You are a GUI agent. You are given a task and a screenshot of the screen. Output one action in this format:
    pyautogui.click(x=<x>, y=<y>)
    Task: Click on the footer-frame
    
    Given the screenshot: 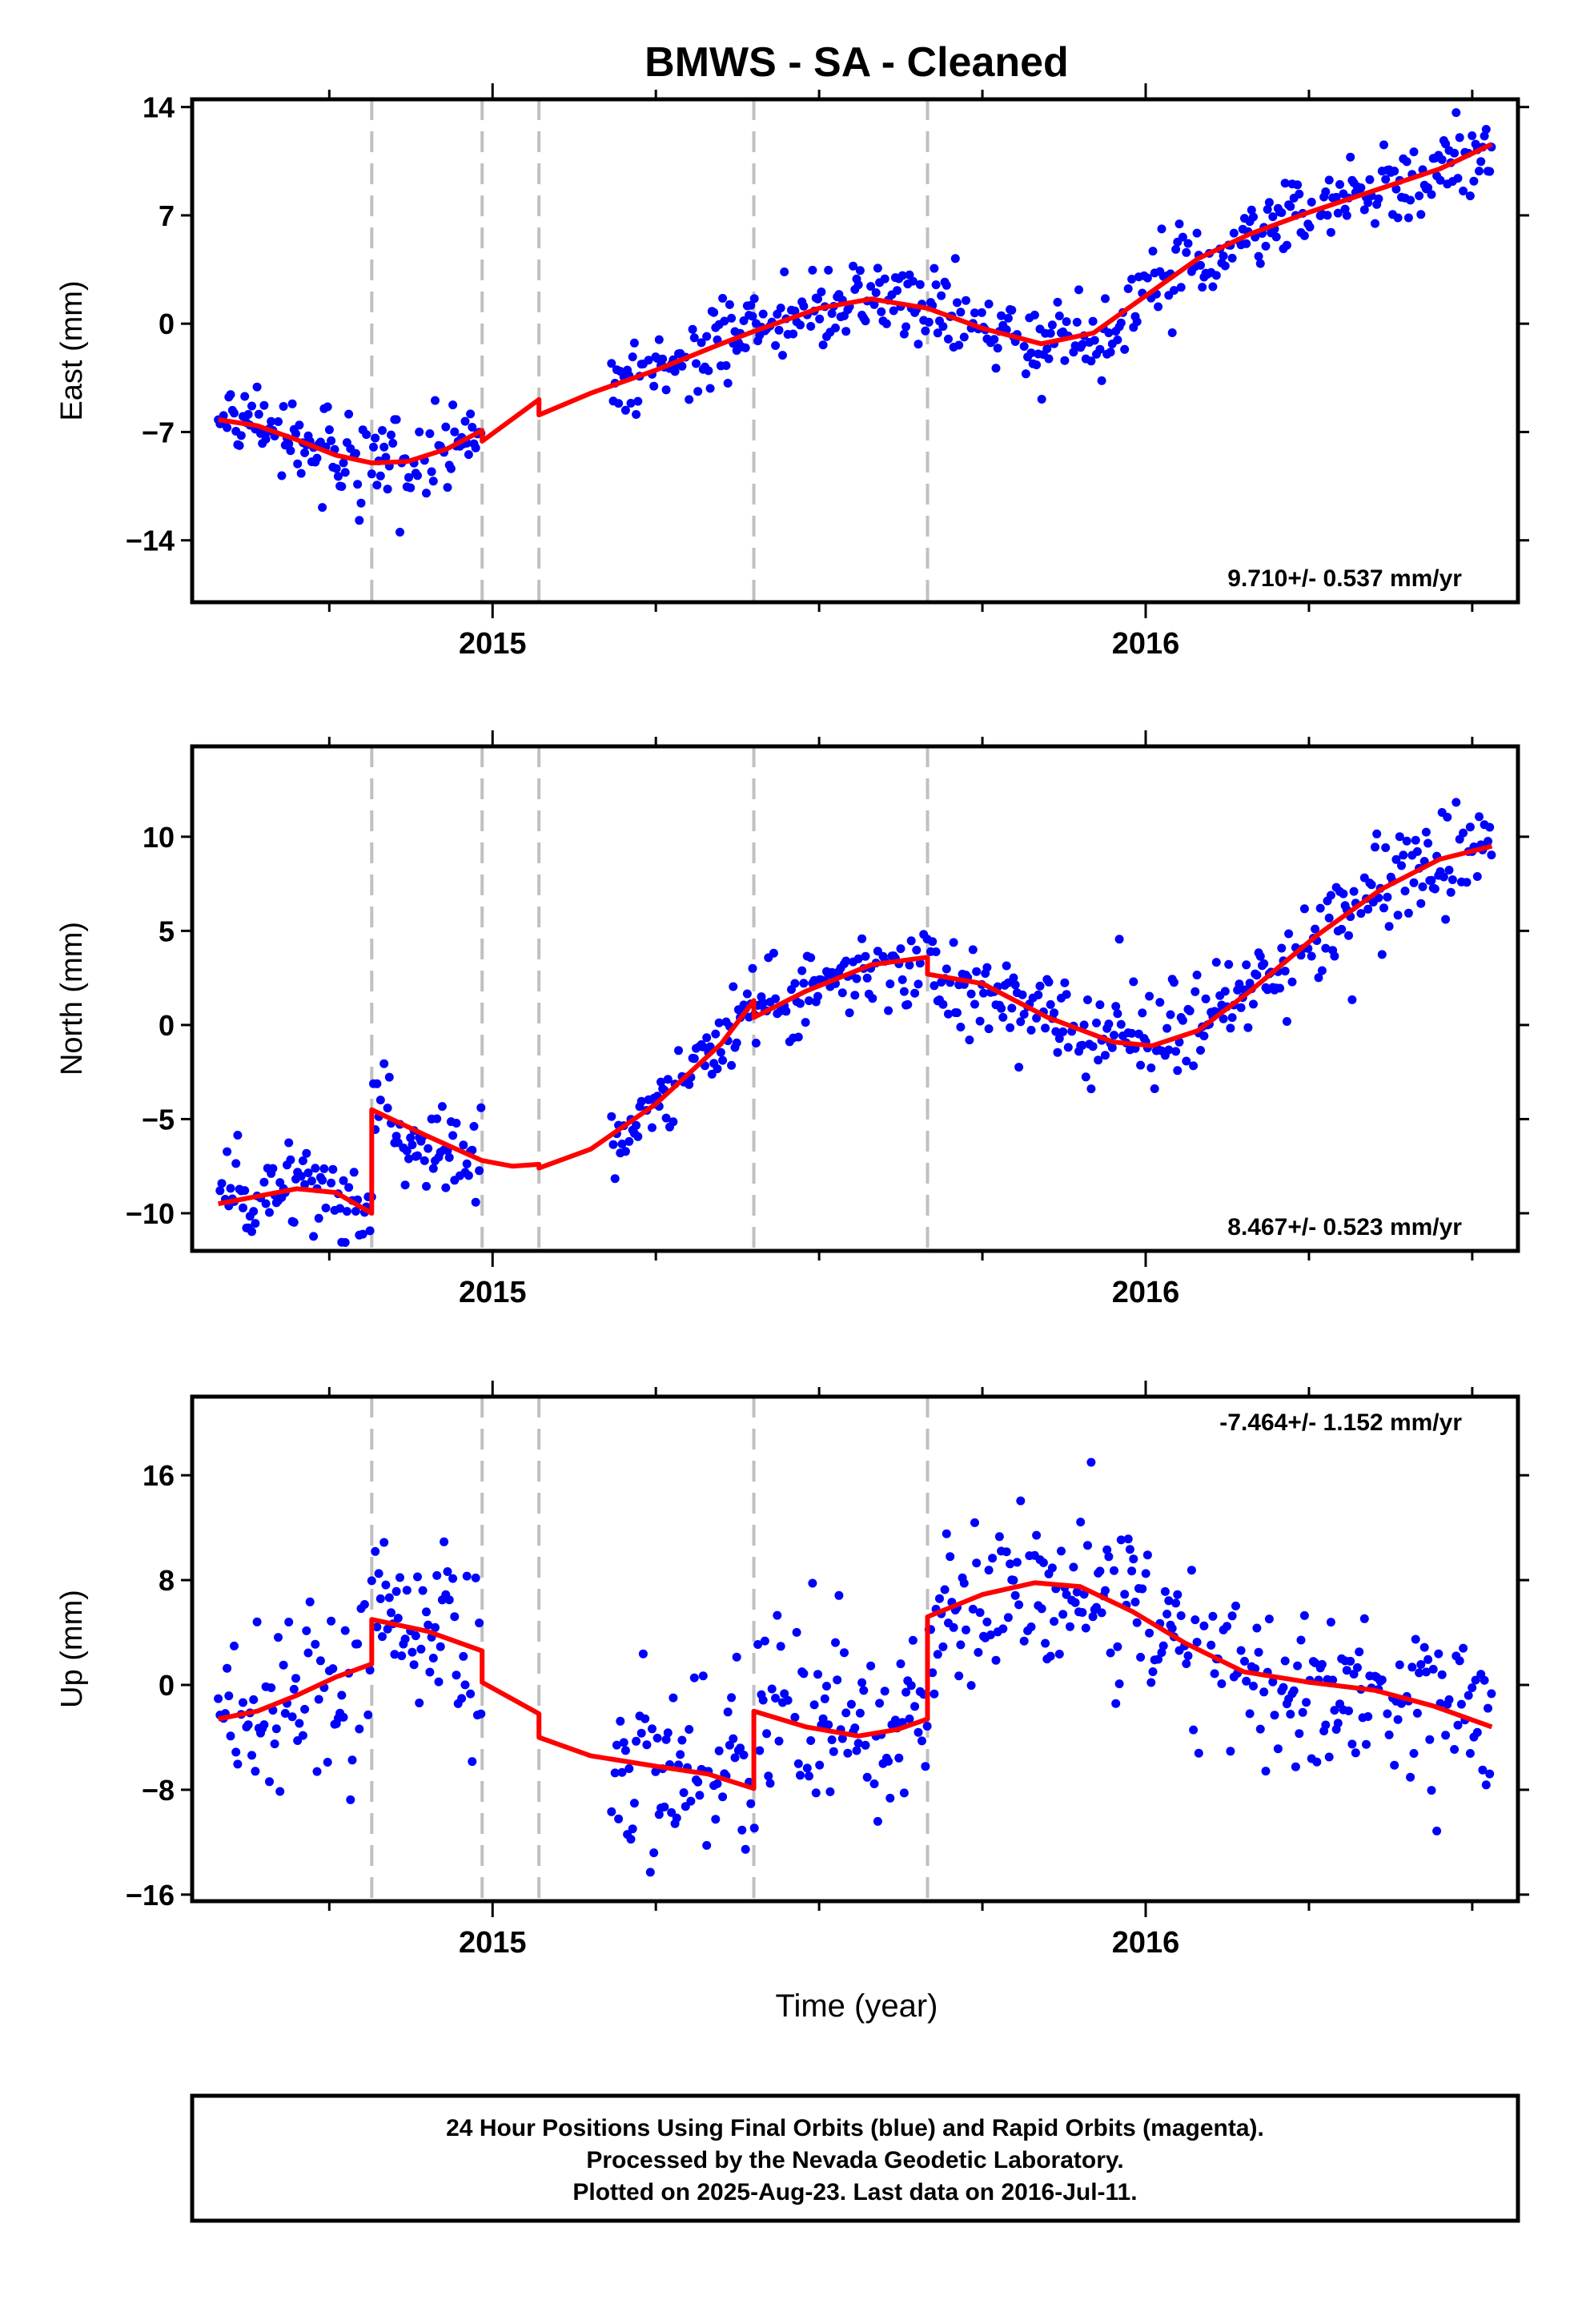 What is the action you would take?
    pyautogui.click(x=855, y=2158)
    